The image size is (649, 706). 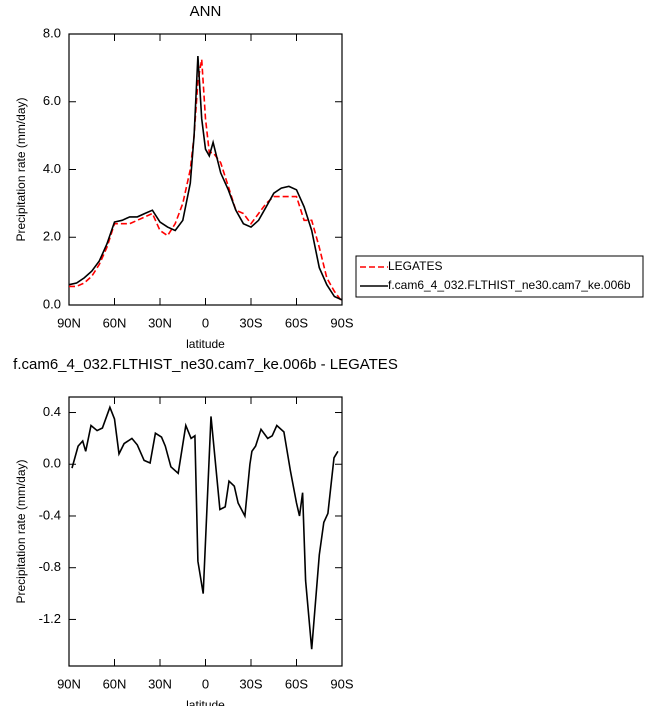 What do you see at coordinates (50, 514) in the screenshot?
I see `y-tick-label: -0.4` at bounding box center [50, 514].